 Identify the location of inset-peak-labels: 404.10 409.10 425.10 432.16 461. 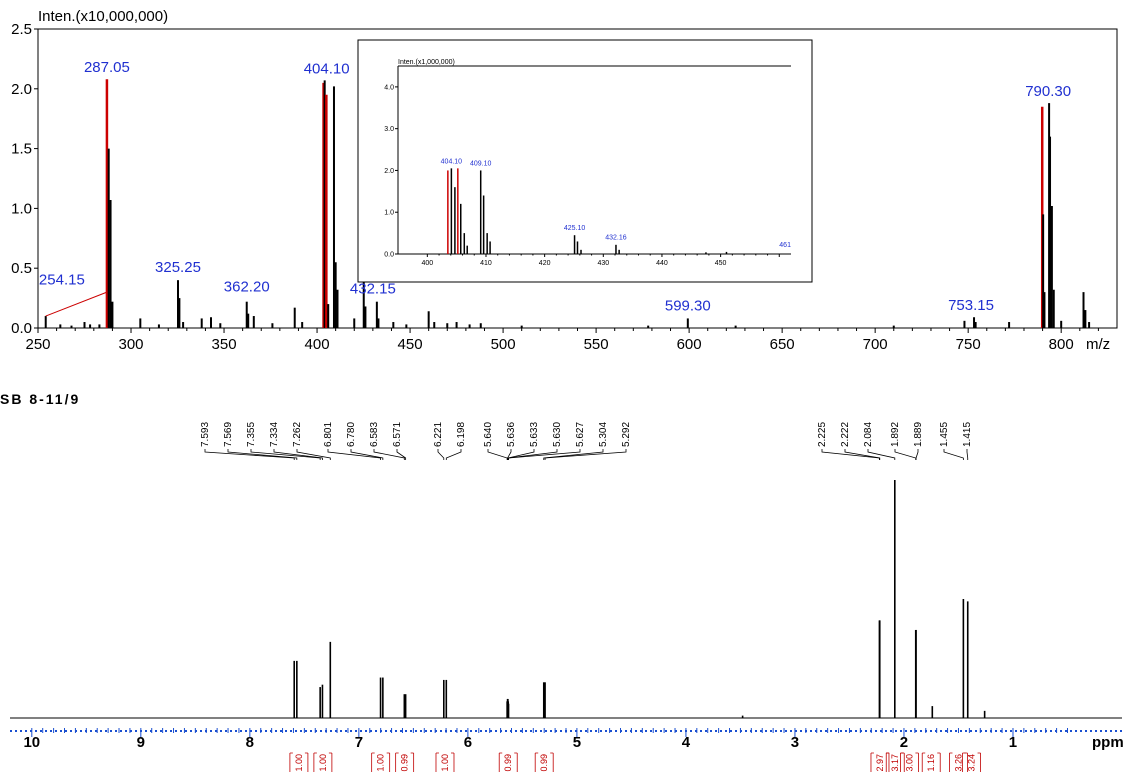
(616, 203).